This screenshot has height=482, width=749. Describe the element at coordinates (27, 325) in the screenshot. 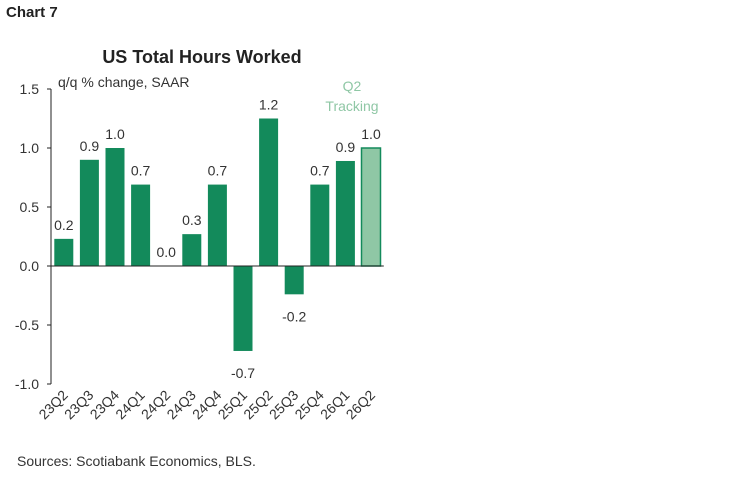

I see `y-tick-label: -0.5` at that location.